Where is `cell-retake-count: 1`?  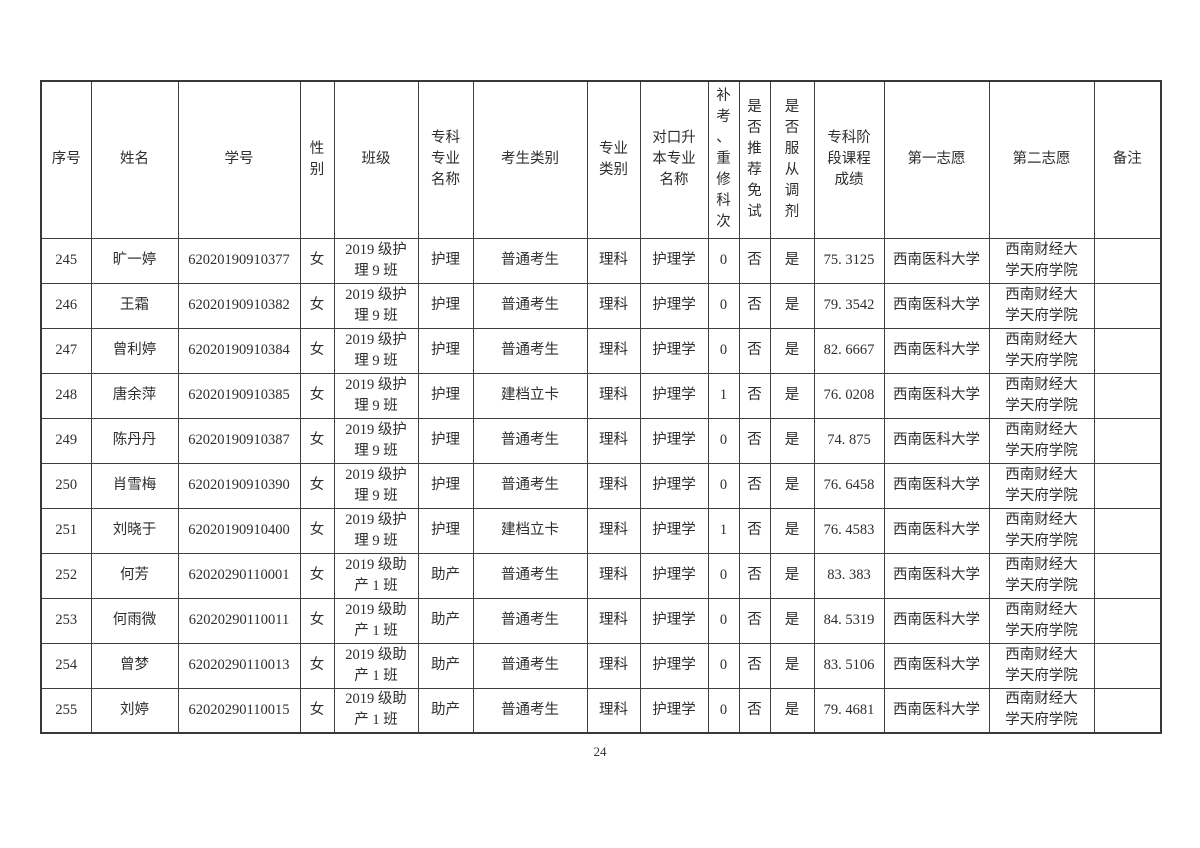
cell-retake-count: 1 is located at coordinates (723, 395).